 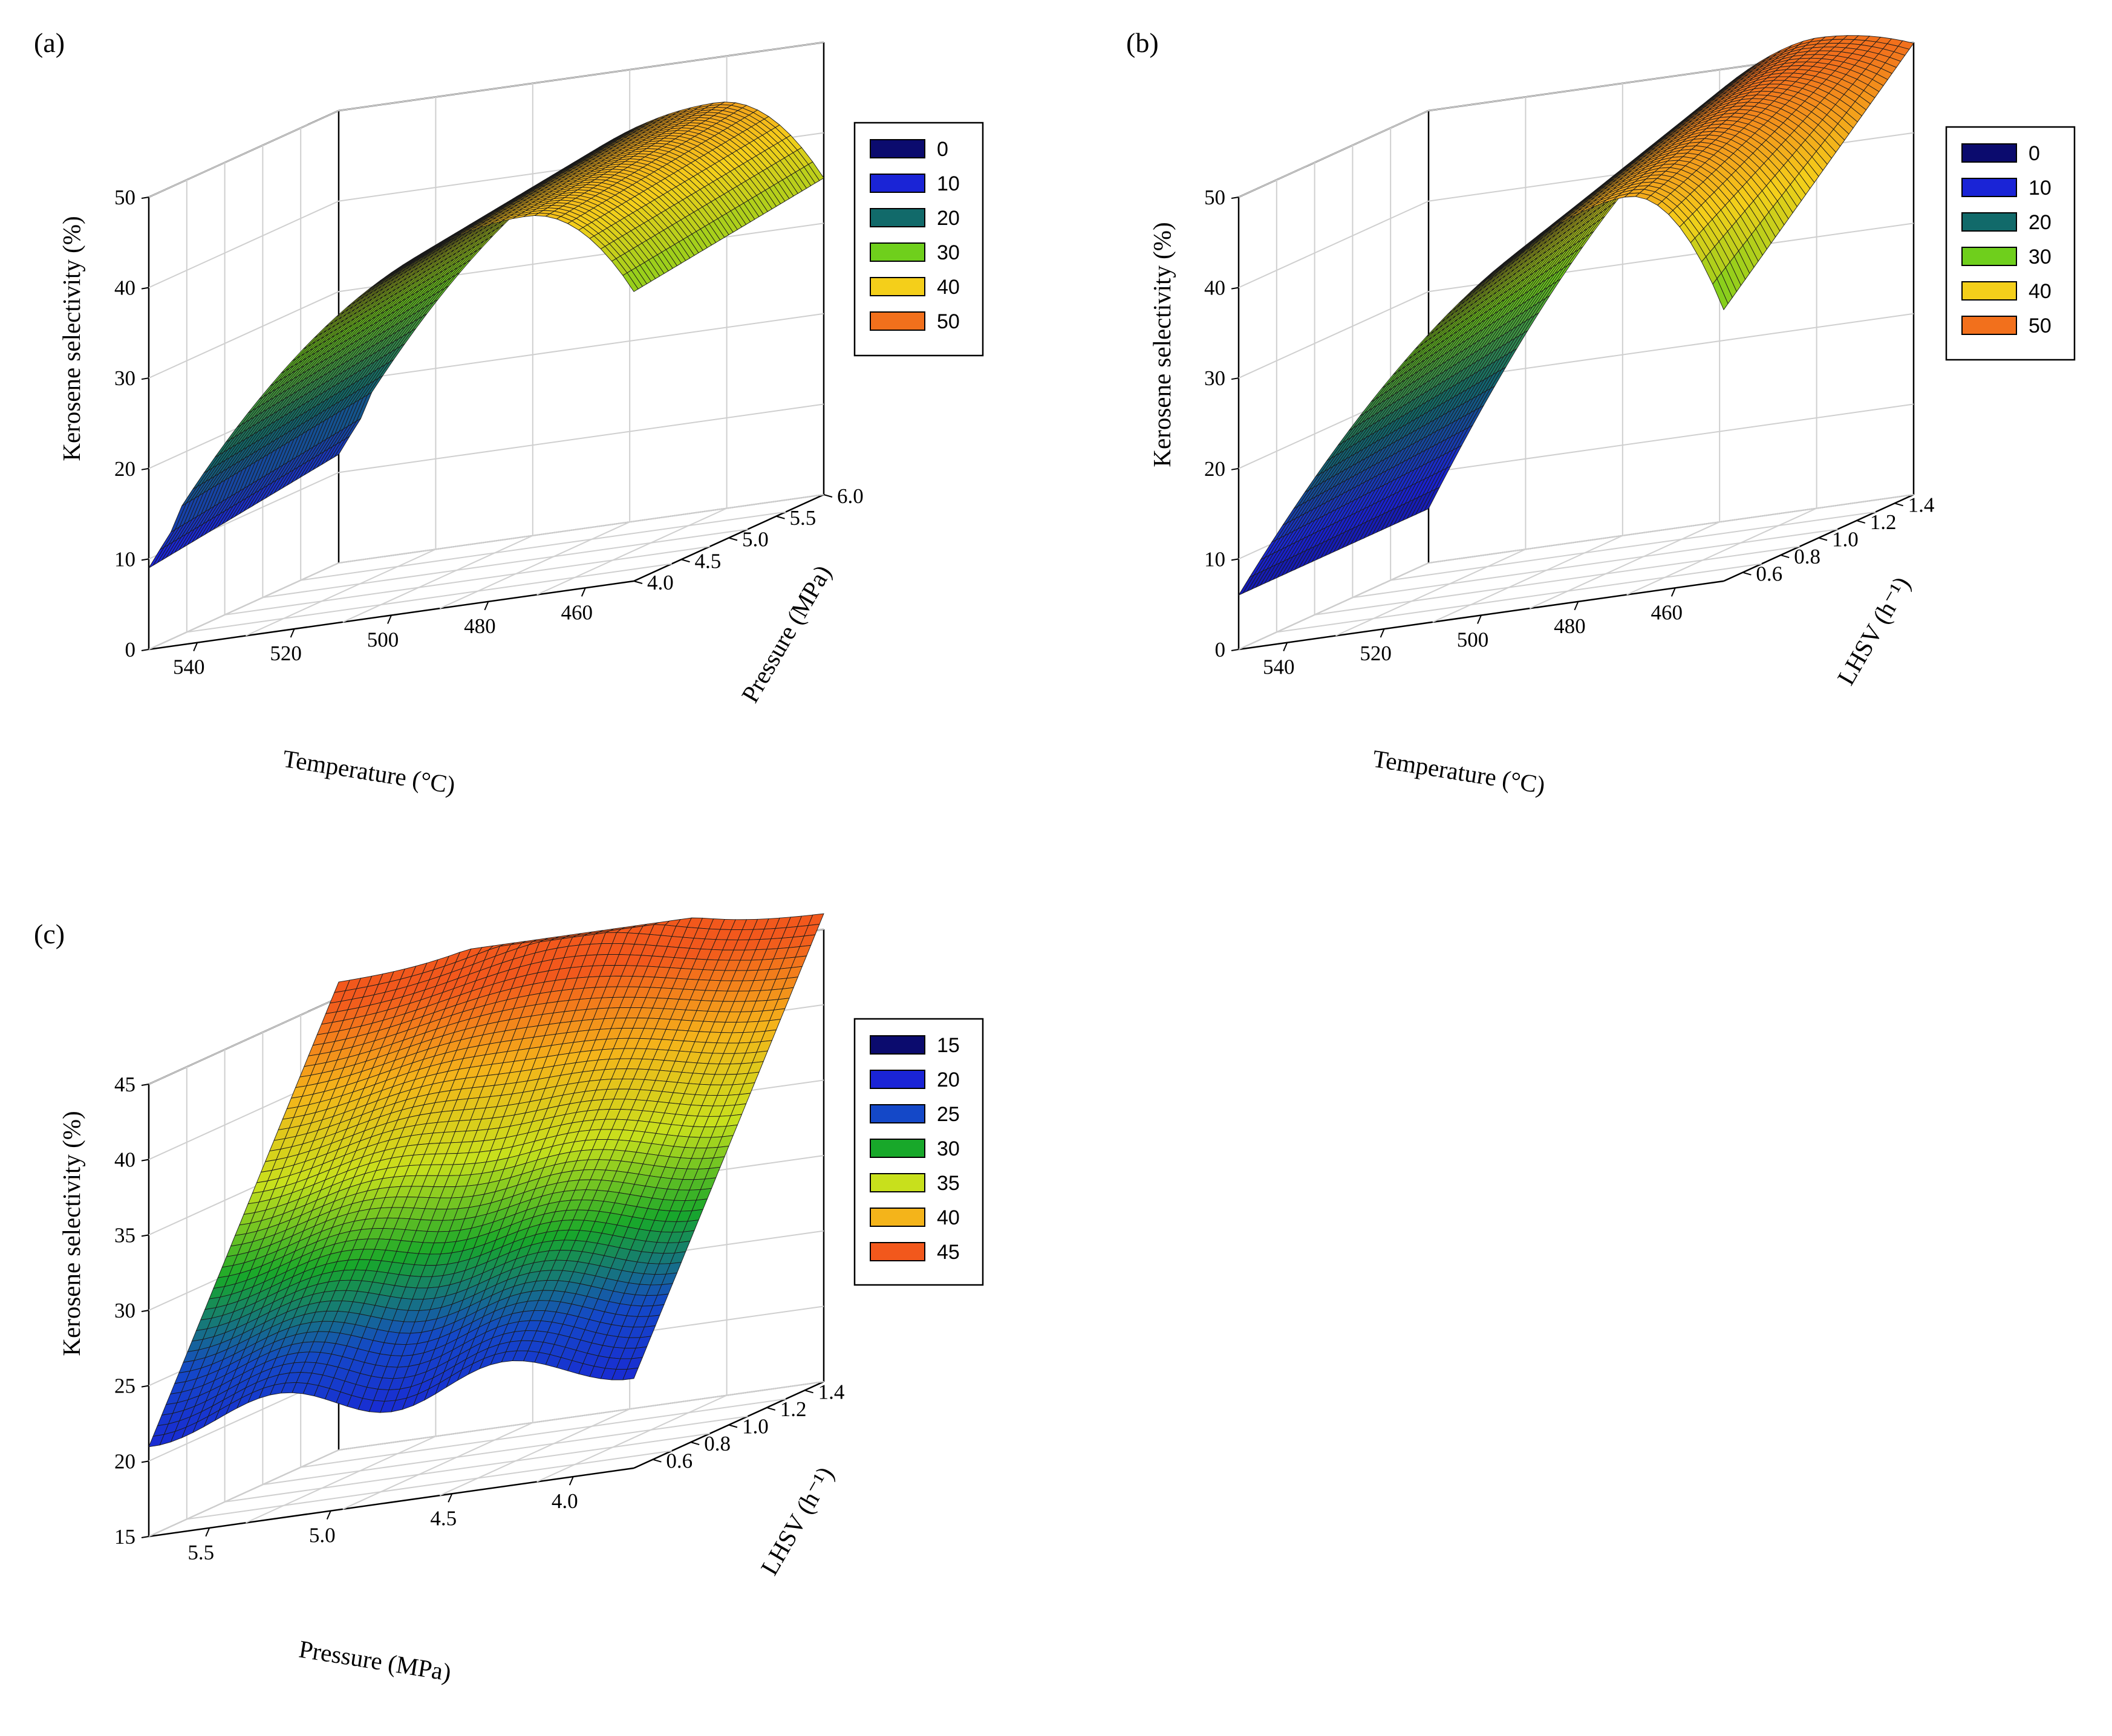 What do you see at coordinates (1279, 667) in the screenshot?
I see `x-tick-label: 540` at bounding box center [1279, 667].